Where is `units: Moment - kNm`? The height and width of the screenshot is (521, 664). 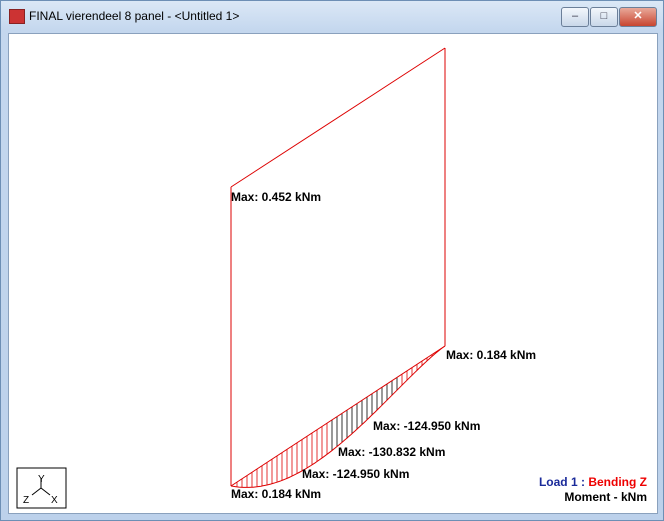 units: Moment - kNm is located at coordinates (605, 497).